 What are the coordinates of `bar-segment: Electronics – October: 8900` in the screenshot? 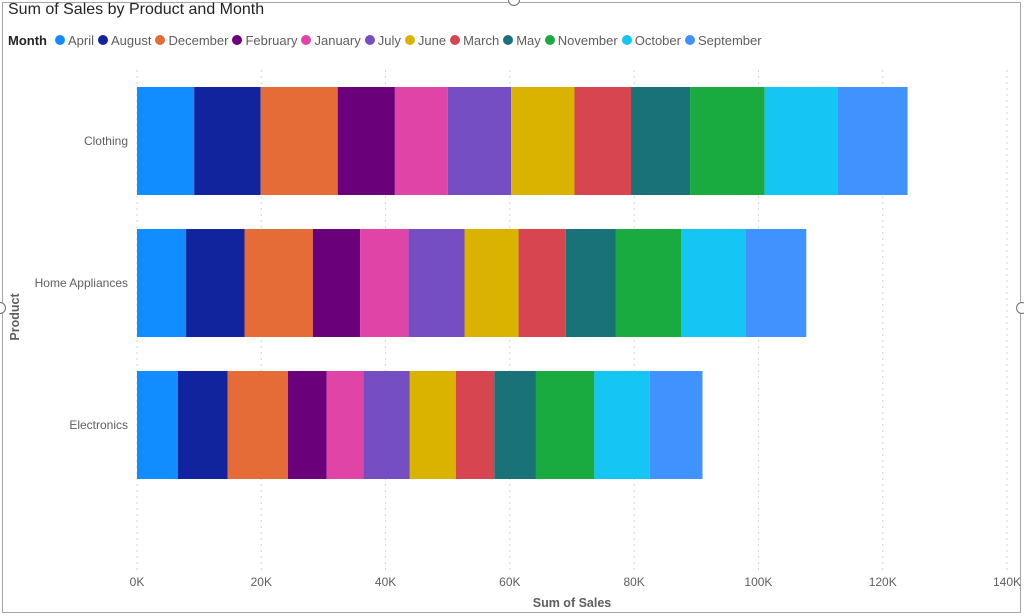 It's located at (622, 425).